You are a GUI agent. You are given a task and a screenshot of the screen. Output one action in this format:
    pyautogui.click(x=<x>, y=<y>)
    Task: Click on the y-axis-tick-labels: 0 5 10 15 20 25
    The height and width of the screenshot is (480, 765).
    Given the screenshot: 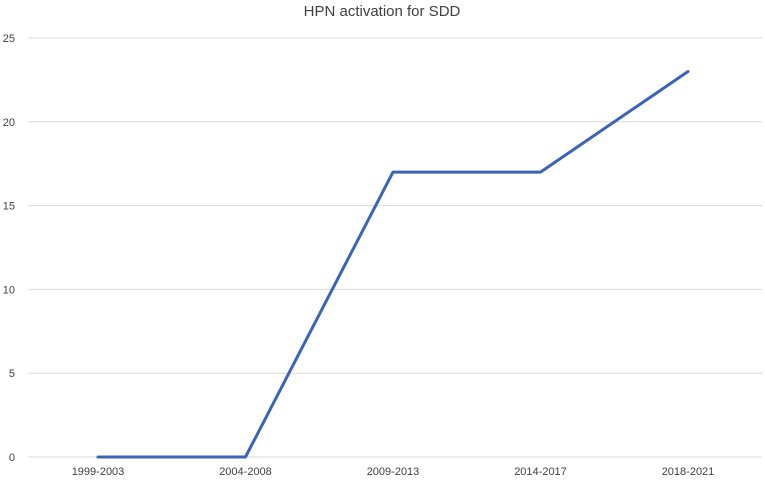 What is the action you would take?
    pyautogui.click(x=9, y=248)
    